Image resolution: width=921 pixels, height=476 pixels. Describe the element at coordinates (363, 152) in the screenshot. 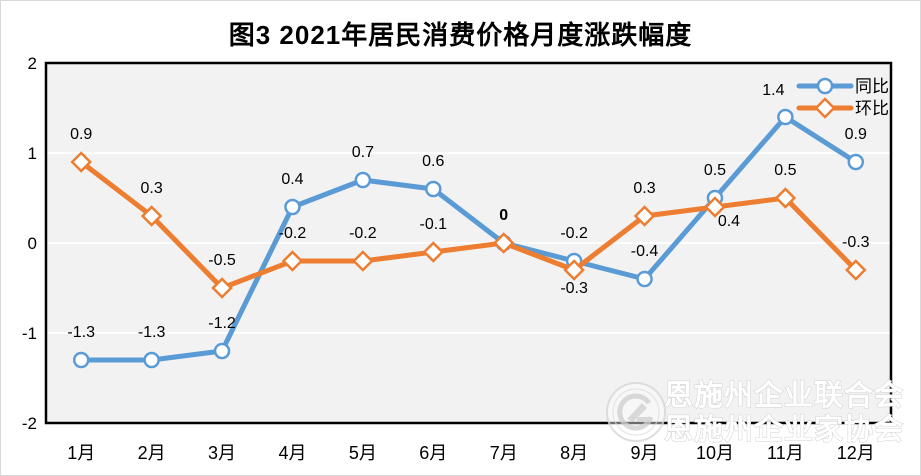

I see `data-label-tongbi: 0.7` at that location.